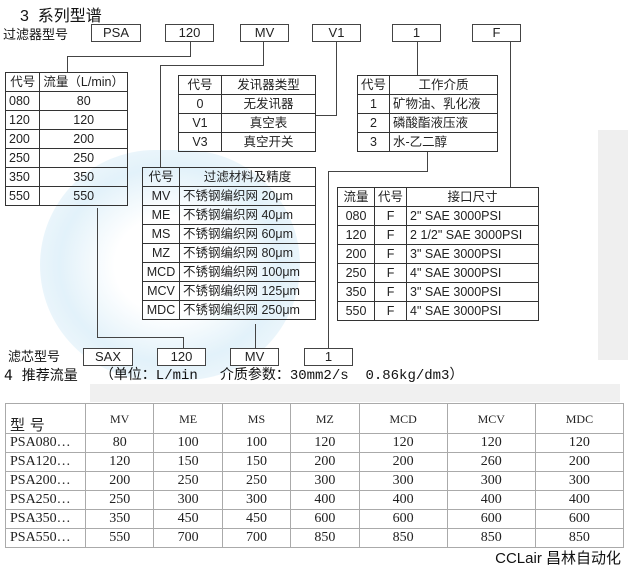 This screenshot has width=631, height=570. What do you see at coordinates (341, 376) in the screenshot?
I see `section4-params: 介质参数：30mm2/s 0.86kg/dm3）` at bounding box center [341, 376].